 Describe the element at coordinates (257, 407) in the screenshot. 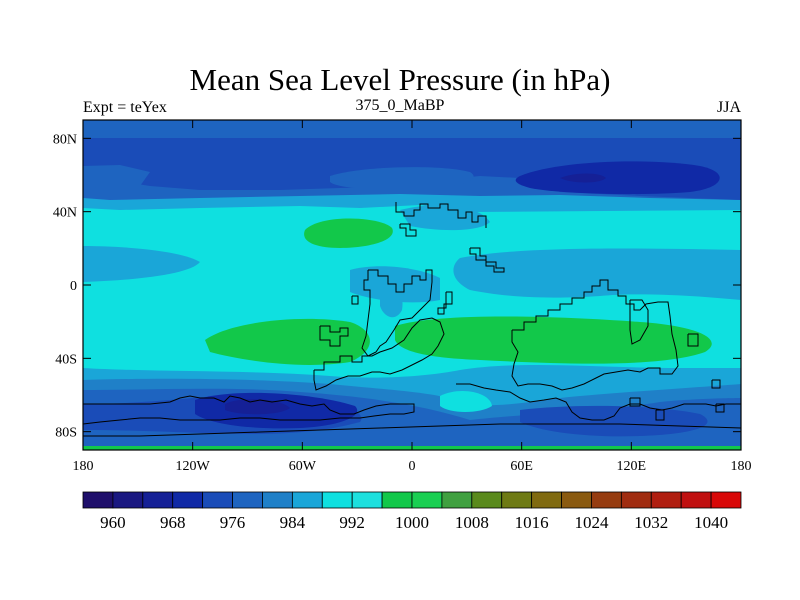

I see `field-low-antarctic-core` at that location.